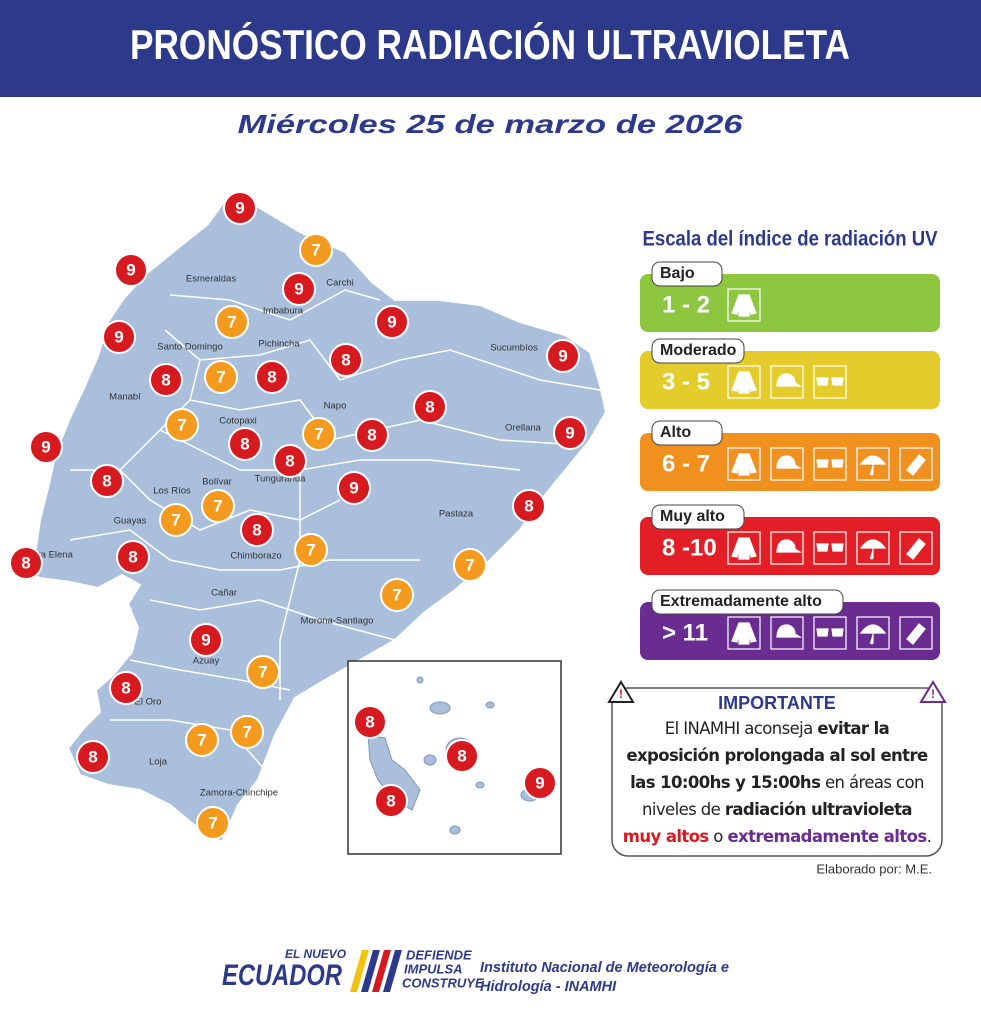  What do you see at coordinates (741, 728) in the screenshot?
I see `important-segment: El INAMHI aconseja` at bounding box center [741, 728].